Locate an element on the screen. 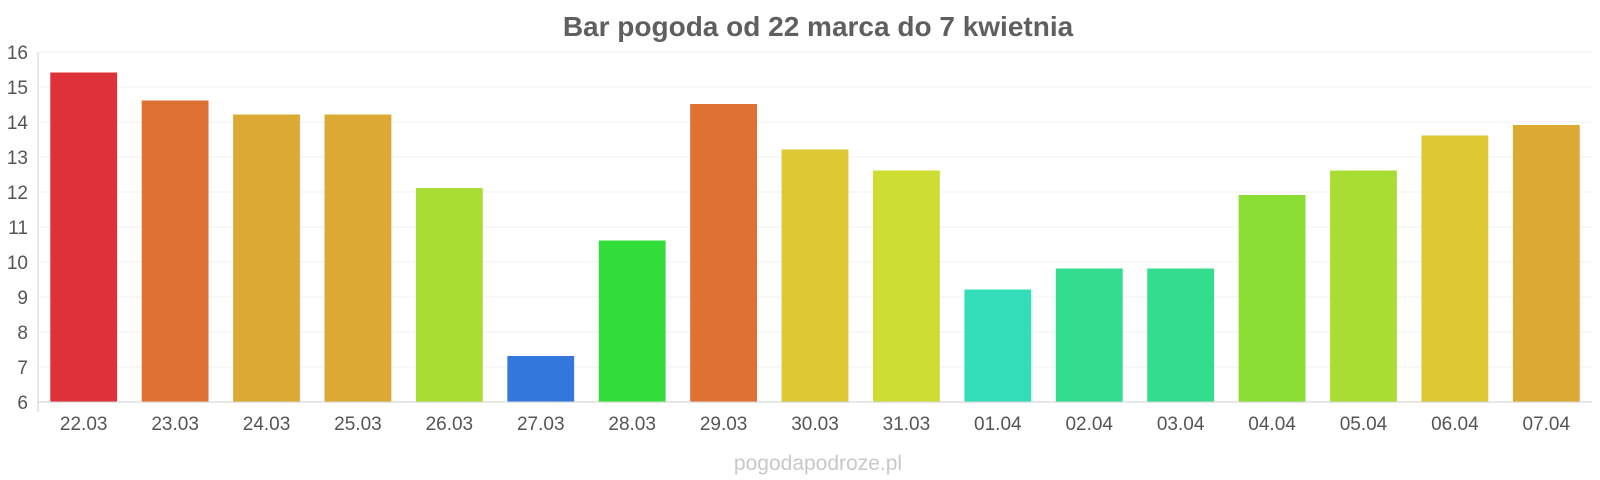 The width and height of the screenshot is (1600, 480). bar-04.04 is located at coordinates (1272, 299).